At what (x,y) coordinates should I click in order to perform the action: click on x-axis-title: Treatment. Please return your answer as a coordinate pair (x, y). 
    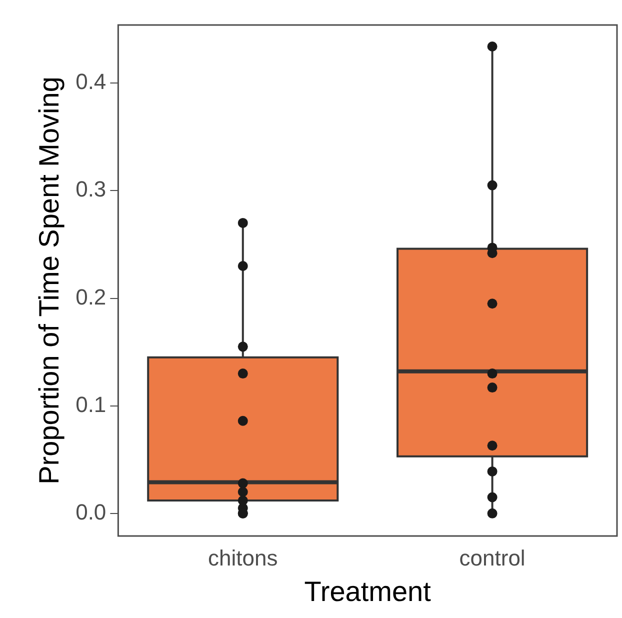
    Looking at the image, I should click on (368, 591).